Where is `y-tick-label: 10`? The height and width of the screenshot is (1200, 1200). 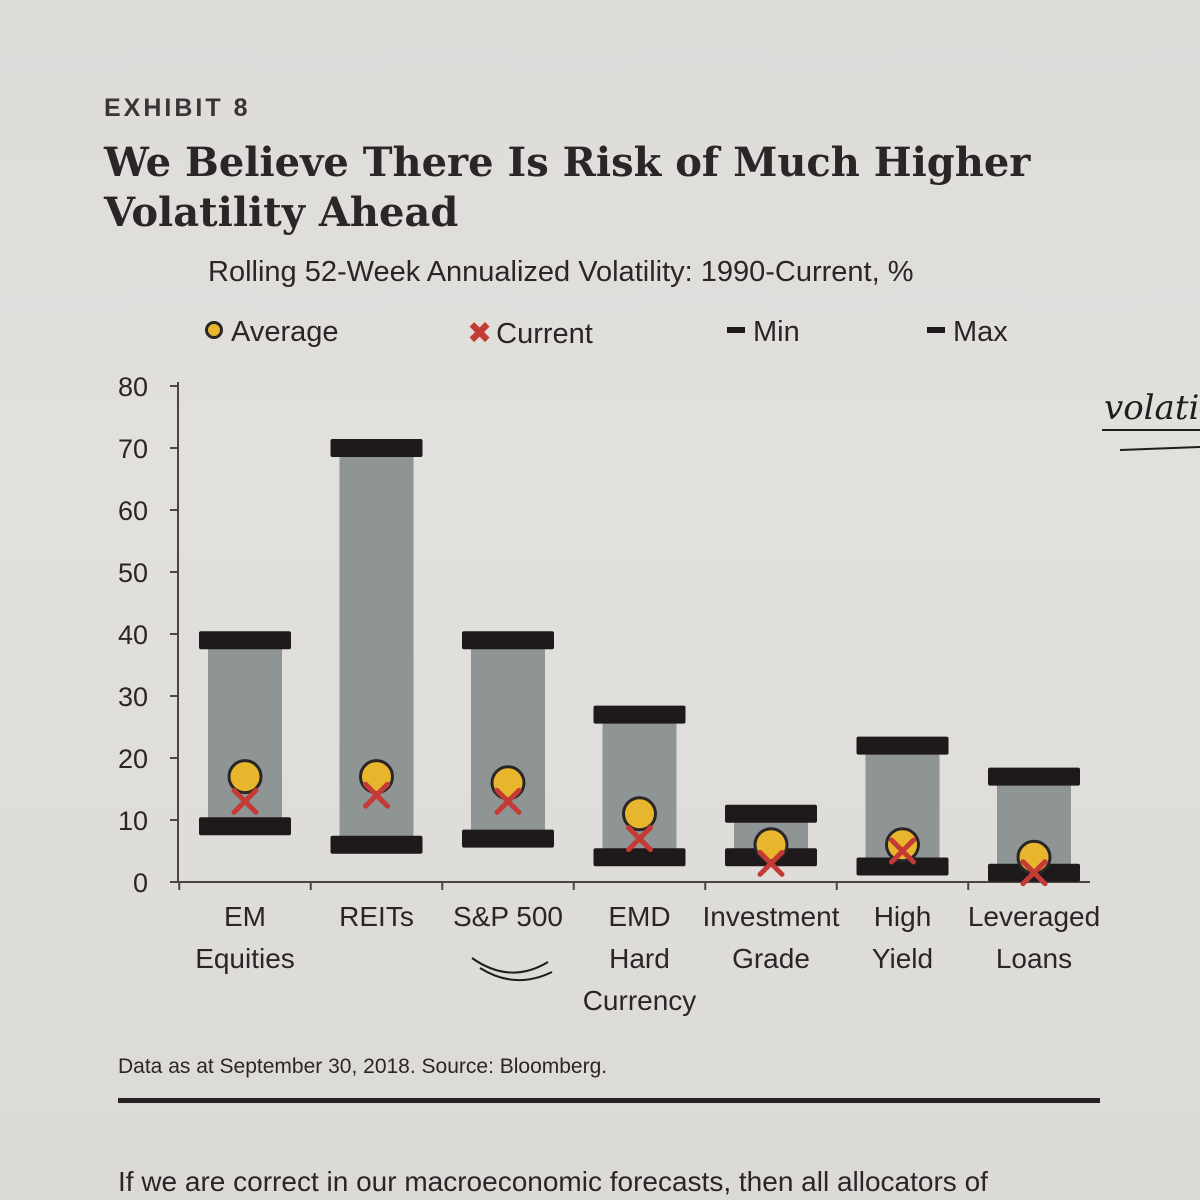
y-tick-label: 10 is located at coordinates (133, 821).